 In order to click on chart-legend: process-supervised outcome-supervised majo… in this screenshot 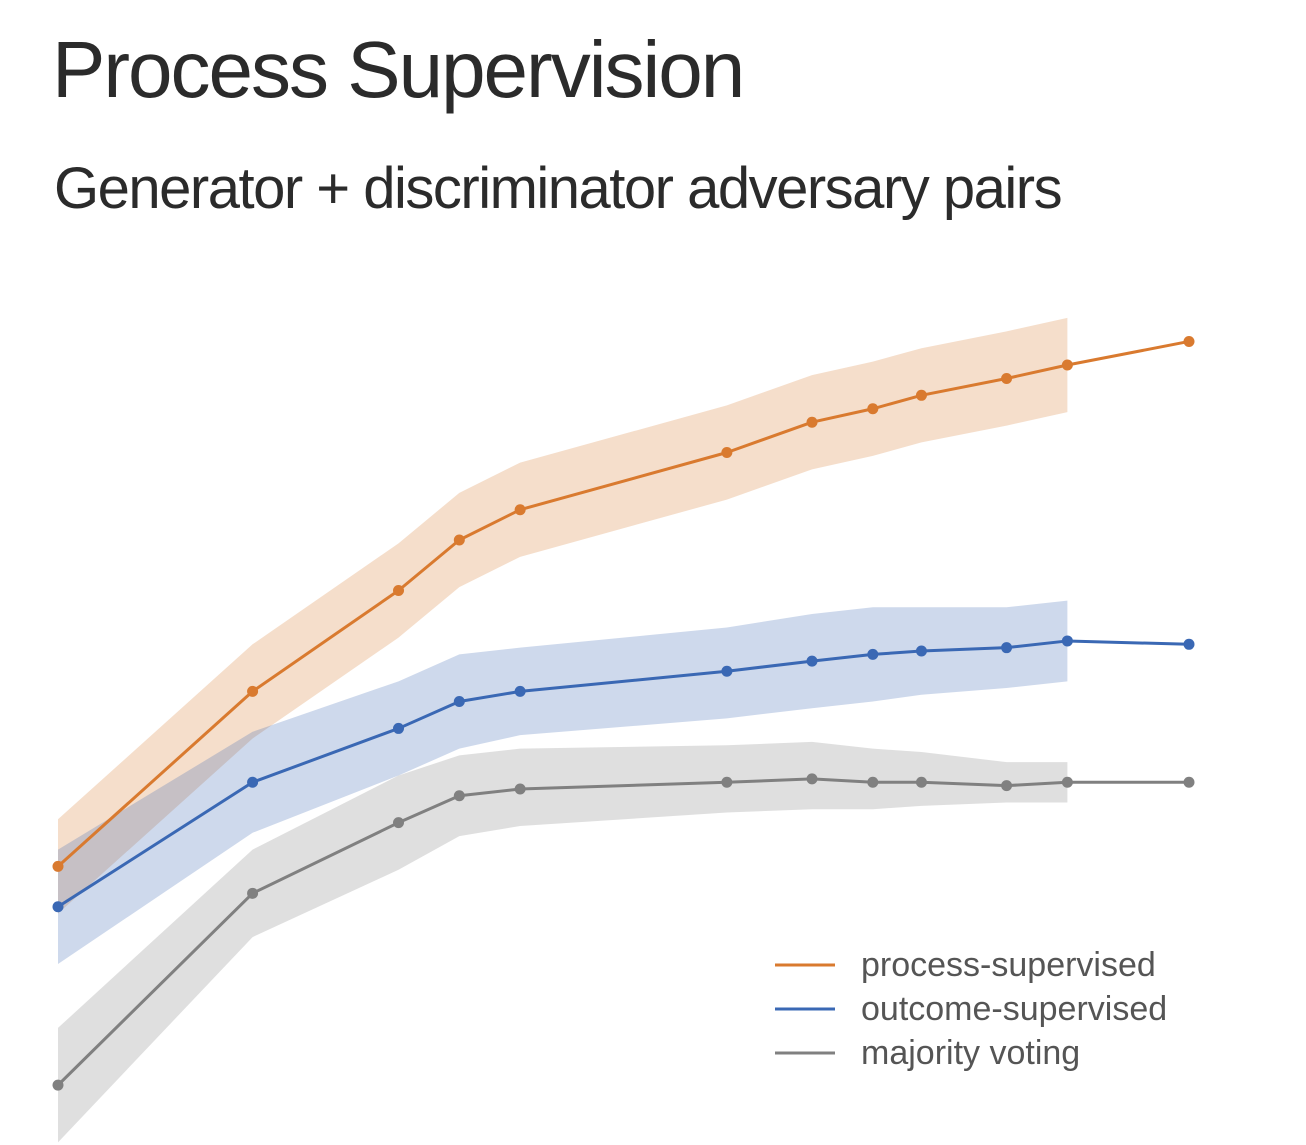, I will do `click(971, 1009)`.